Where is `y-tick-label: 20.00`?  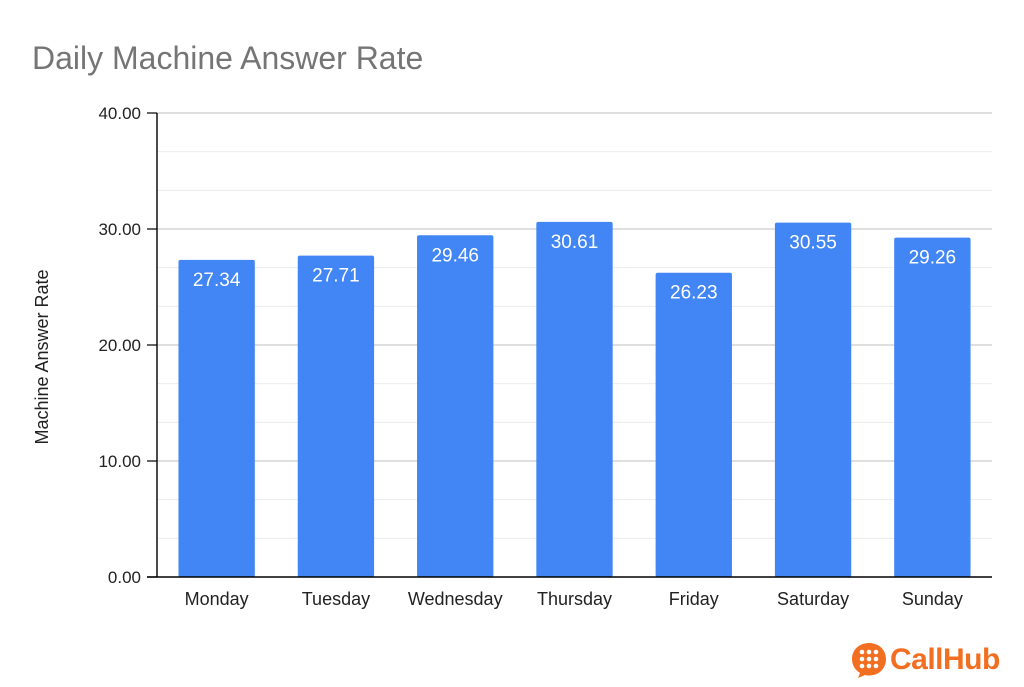 y-tick-label: 20.00 is located at coordinates (119, 345).